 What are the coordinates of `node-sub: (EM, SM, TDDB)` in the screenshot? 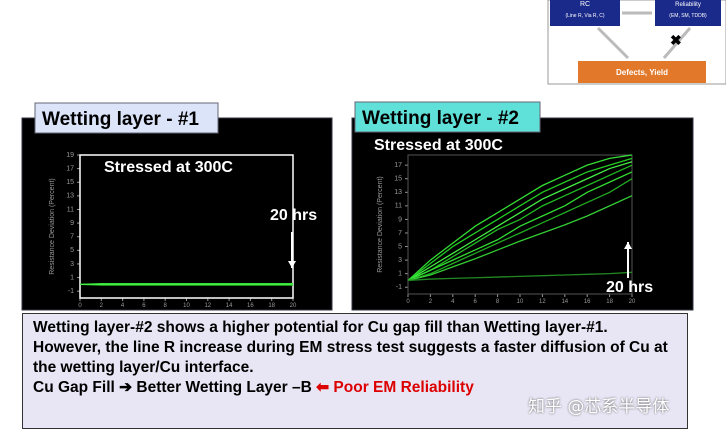 It's located at (688, 16).